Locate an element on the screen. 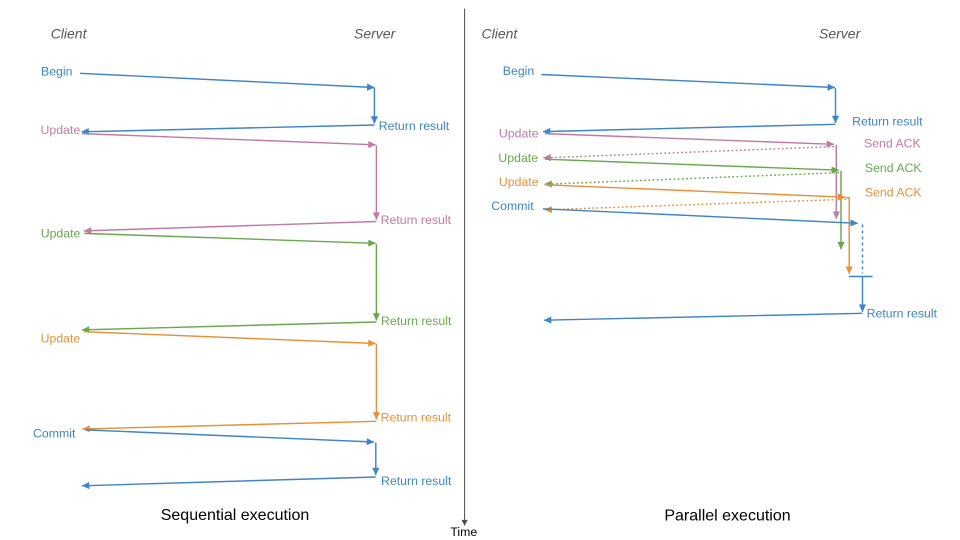 Image resolution: width=960 pixels, height=540 pixels. svg-text: Time is located at coordinates (463, 532).